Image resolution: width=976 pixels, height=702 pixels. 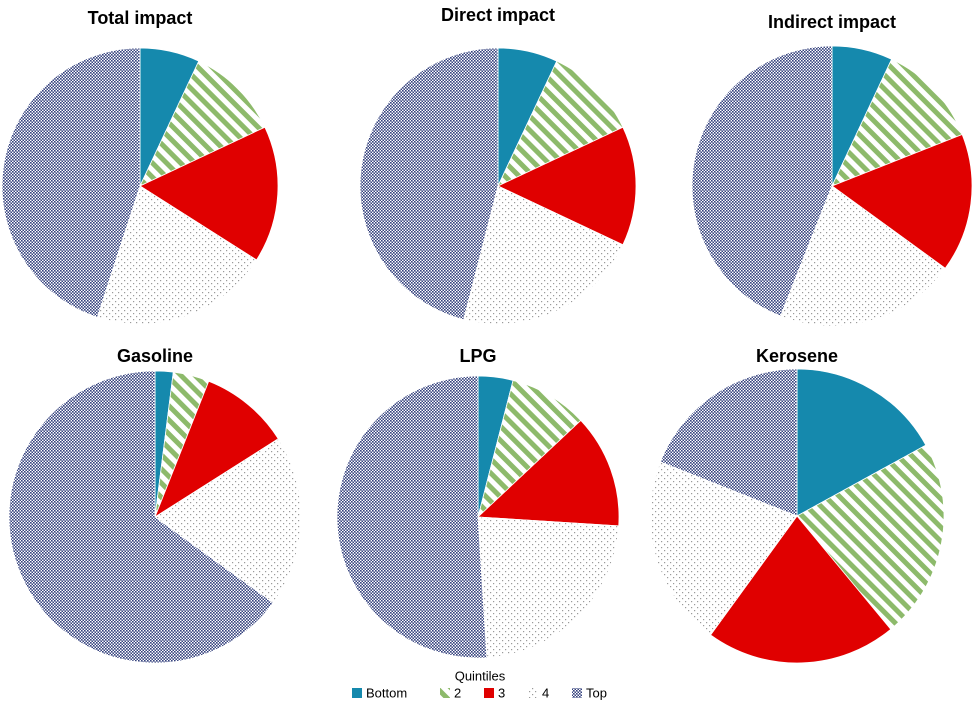 I want to click on legend-label: Bottom, so click(x=386, y=692).